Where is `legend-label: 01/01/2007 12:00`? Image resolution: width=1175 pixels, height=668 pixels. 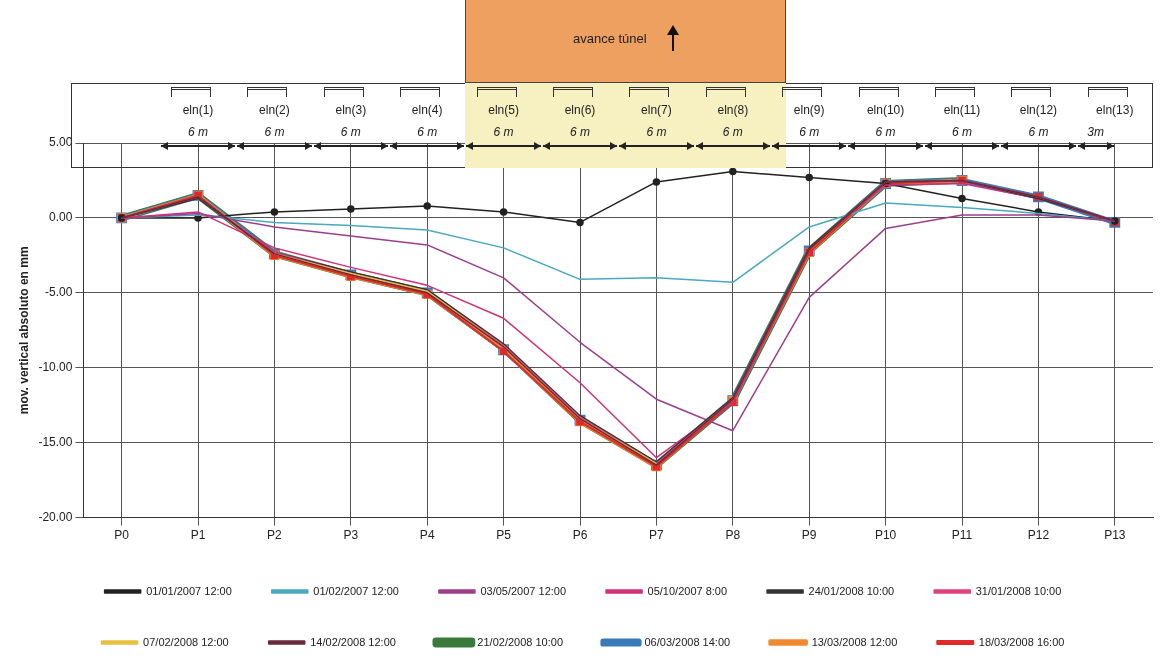
legend-label: 01/01/2007 12:00 is located at coordinates (189, 590).